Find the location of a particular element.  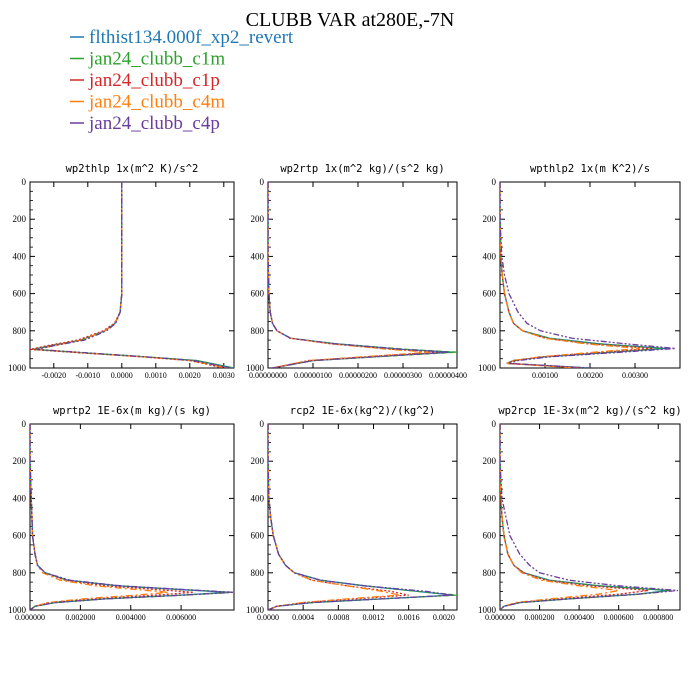

panel-title: rcp2 1E-6x(kg^2)/(kg^2) is located at coordinates (362, 411).